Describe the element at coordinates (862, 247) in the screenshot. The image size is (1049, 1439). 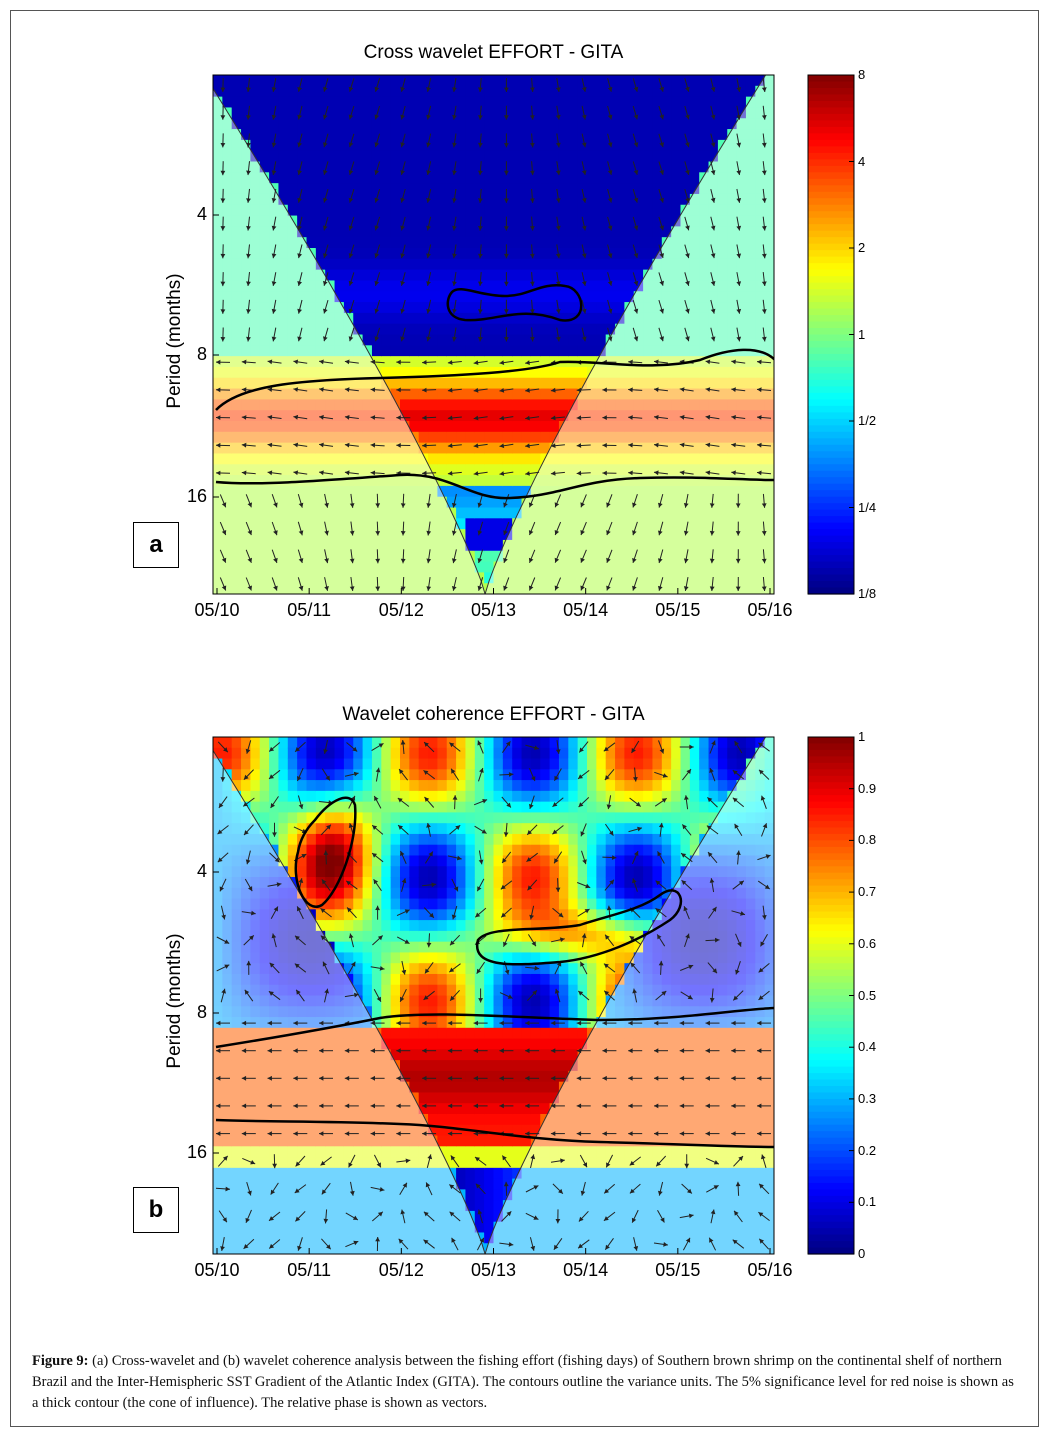
I see `colorbar-tick-label: 2` at that location.